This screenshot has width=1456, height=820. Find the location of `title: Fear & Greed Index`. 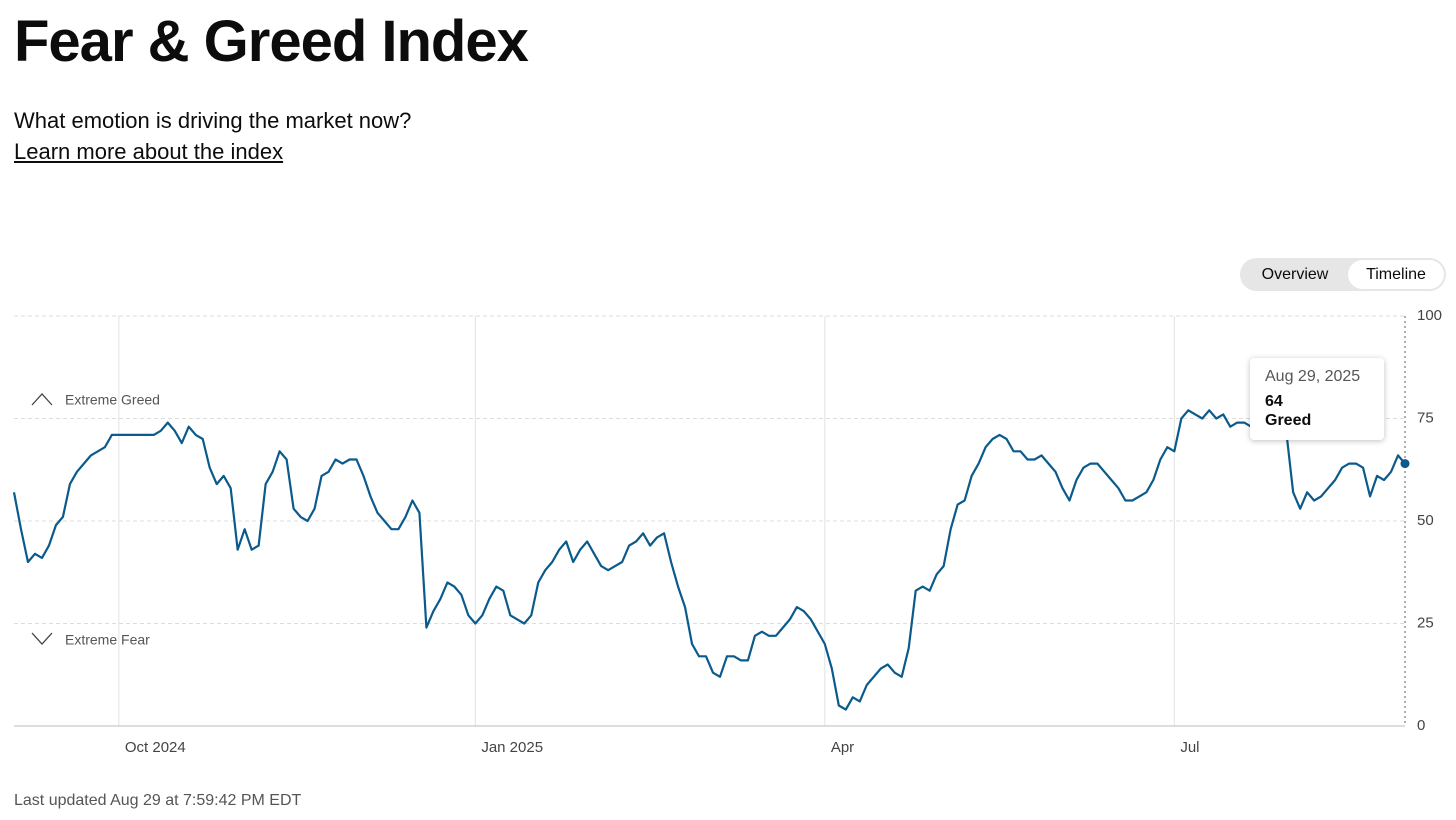

title: Fear & Greed Index is located at coordinates (271, 41).